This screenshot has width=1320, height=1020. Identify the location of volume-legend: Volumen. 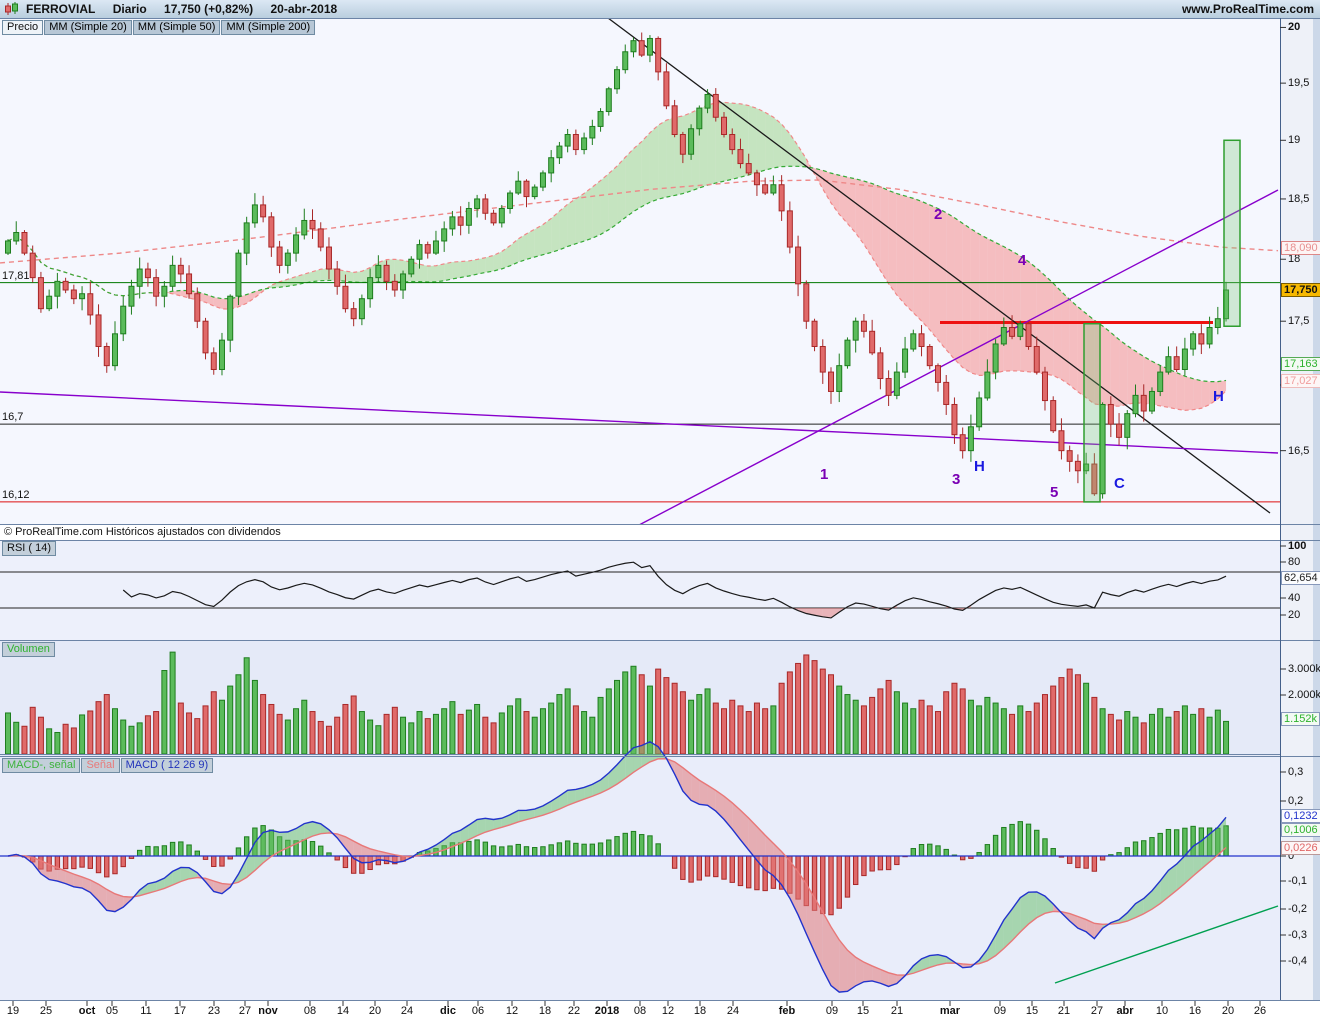
(29, 649).